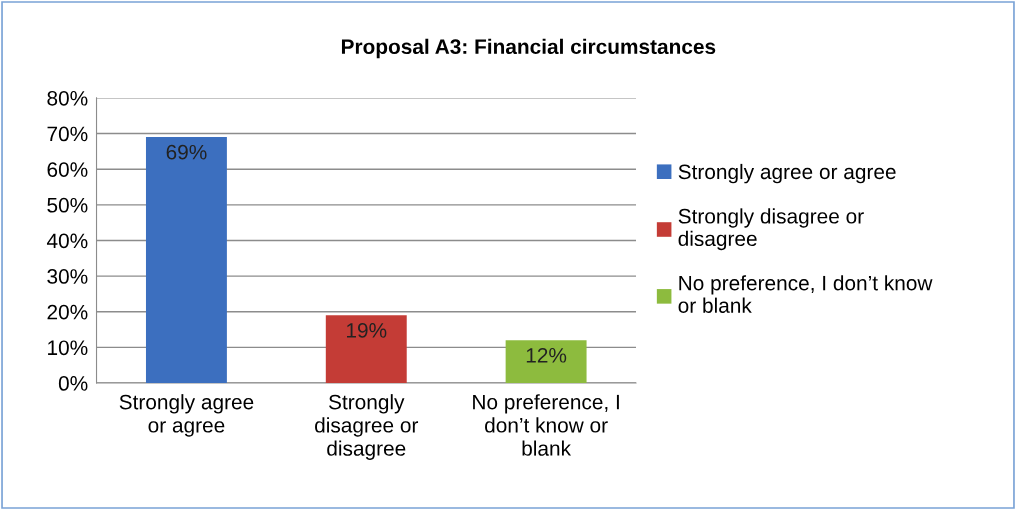 Image resolution: width=1016 pixels, height=510 pixels. I want to click on y-tick-label: 0%, so click(73, 383).